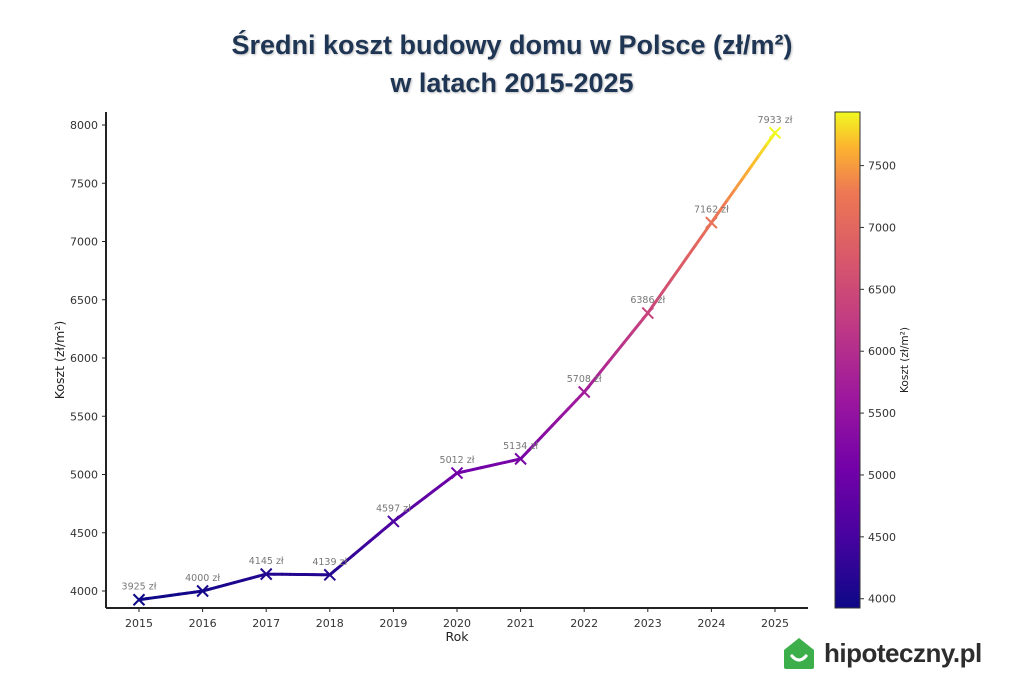 This screenshot has width=1024, height=683. Describe the element at coordinates (882, 227) in the screenshot. I see `colorbar-tick-label: 7000` at that location.